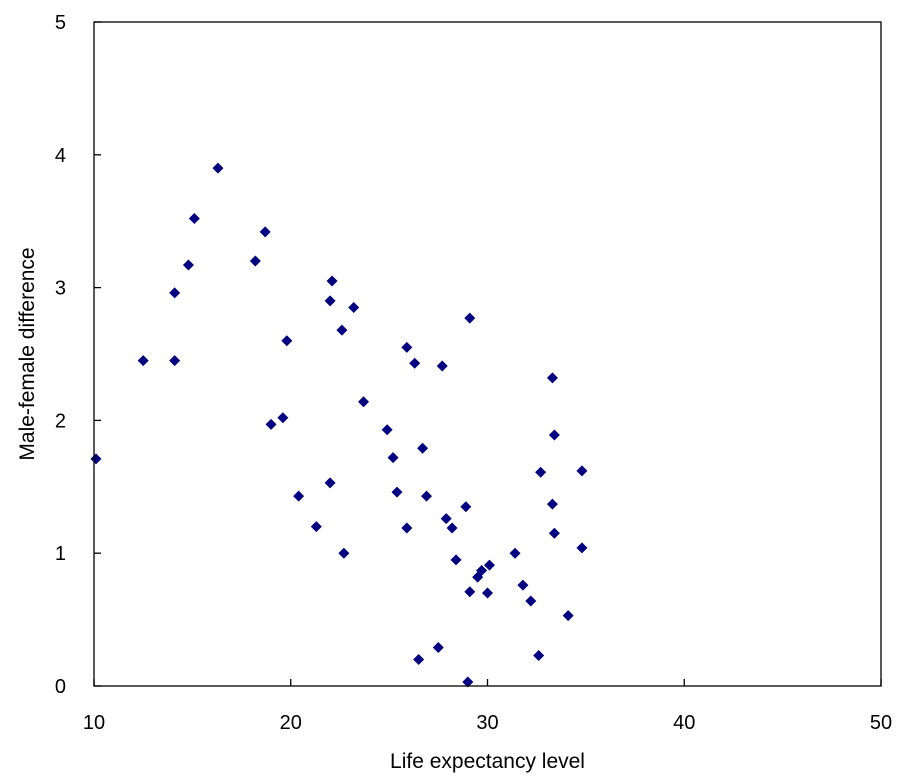 This screenshot has height=776, width=900. What do you see at coordinates (291, 723) in the screenshot?
I see `x-tick-label: 20` at bounding box center [291, 723].